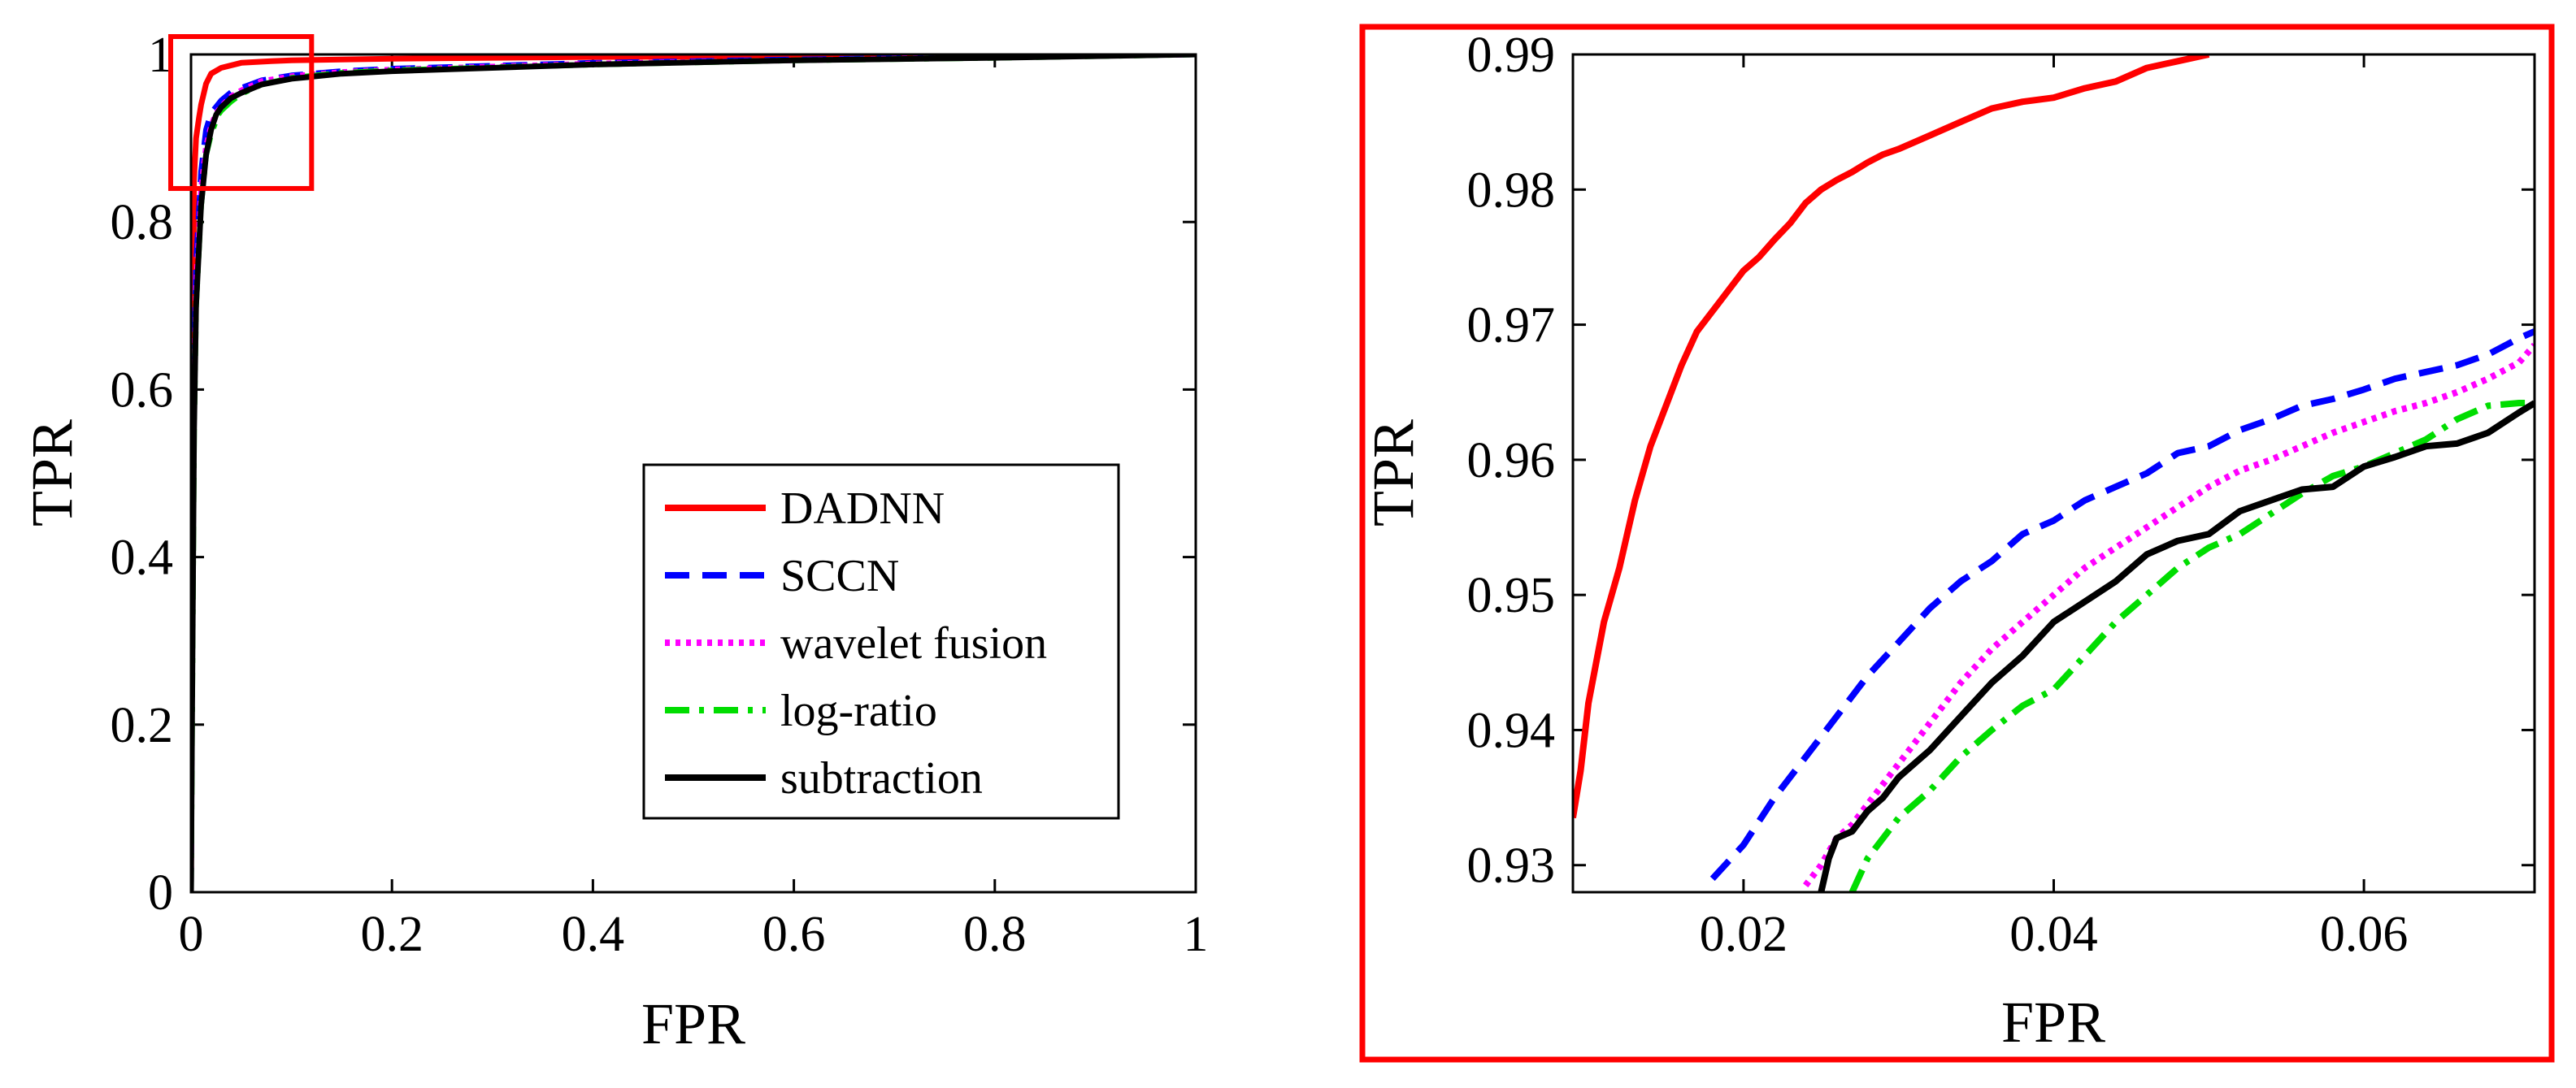  Describe the element at coordinates (142, 725) in the screenshot. I see `full-roc-y-tick-label: 0.2` at that location.